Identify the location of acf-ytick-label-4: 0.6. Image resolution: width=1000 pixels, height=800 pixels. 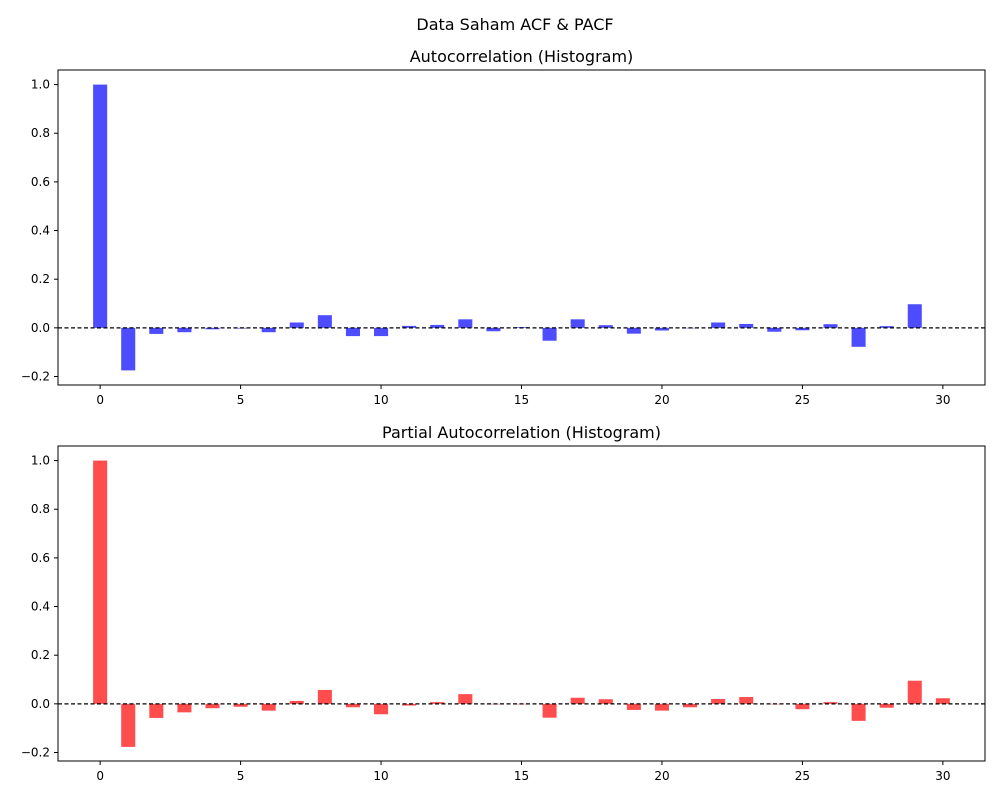
(40, 182).